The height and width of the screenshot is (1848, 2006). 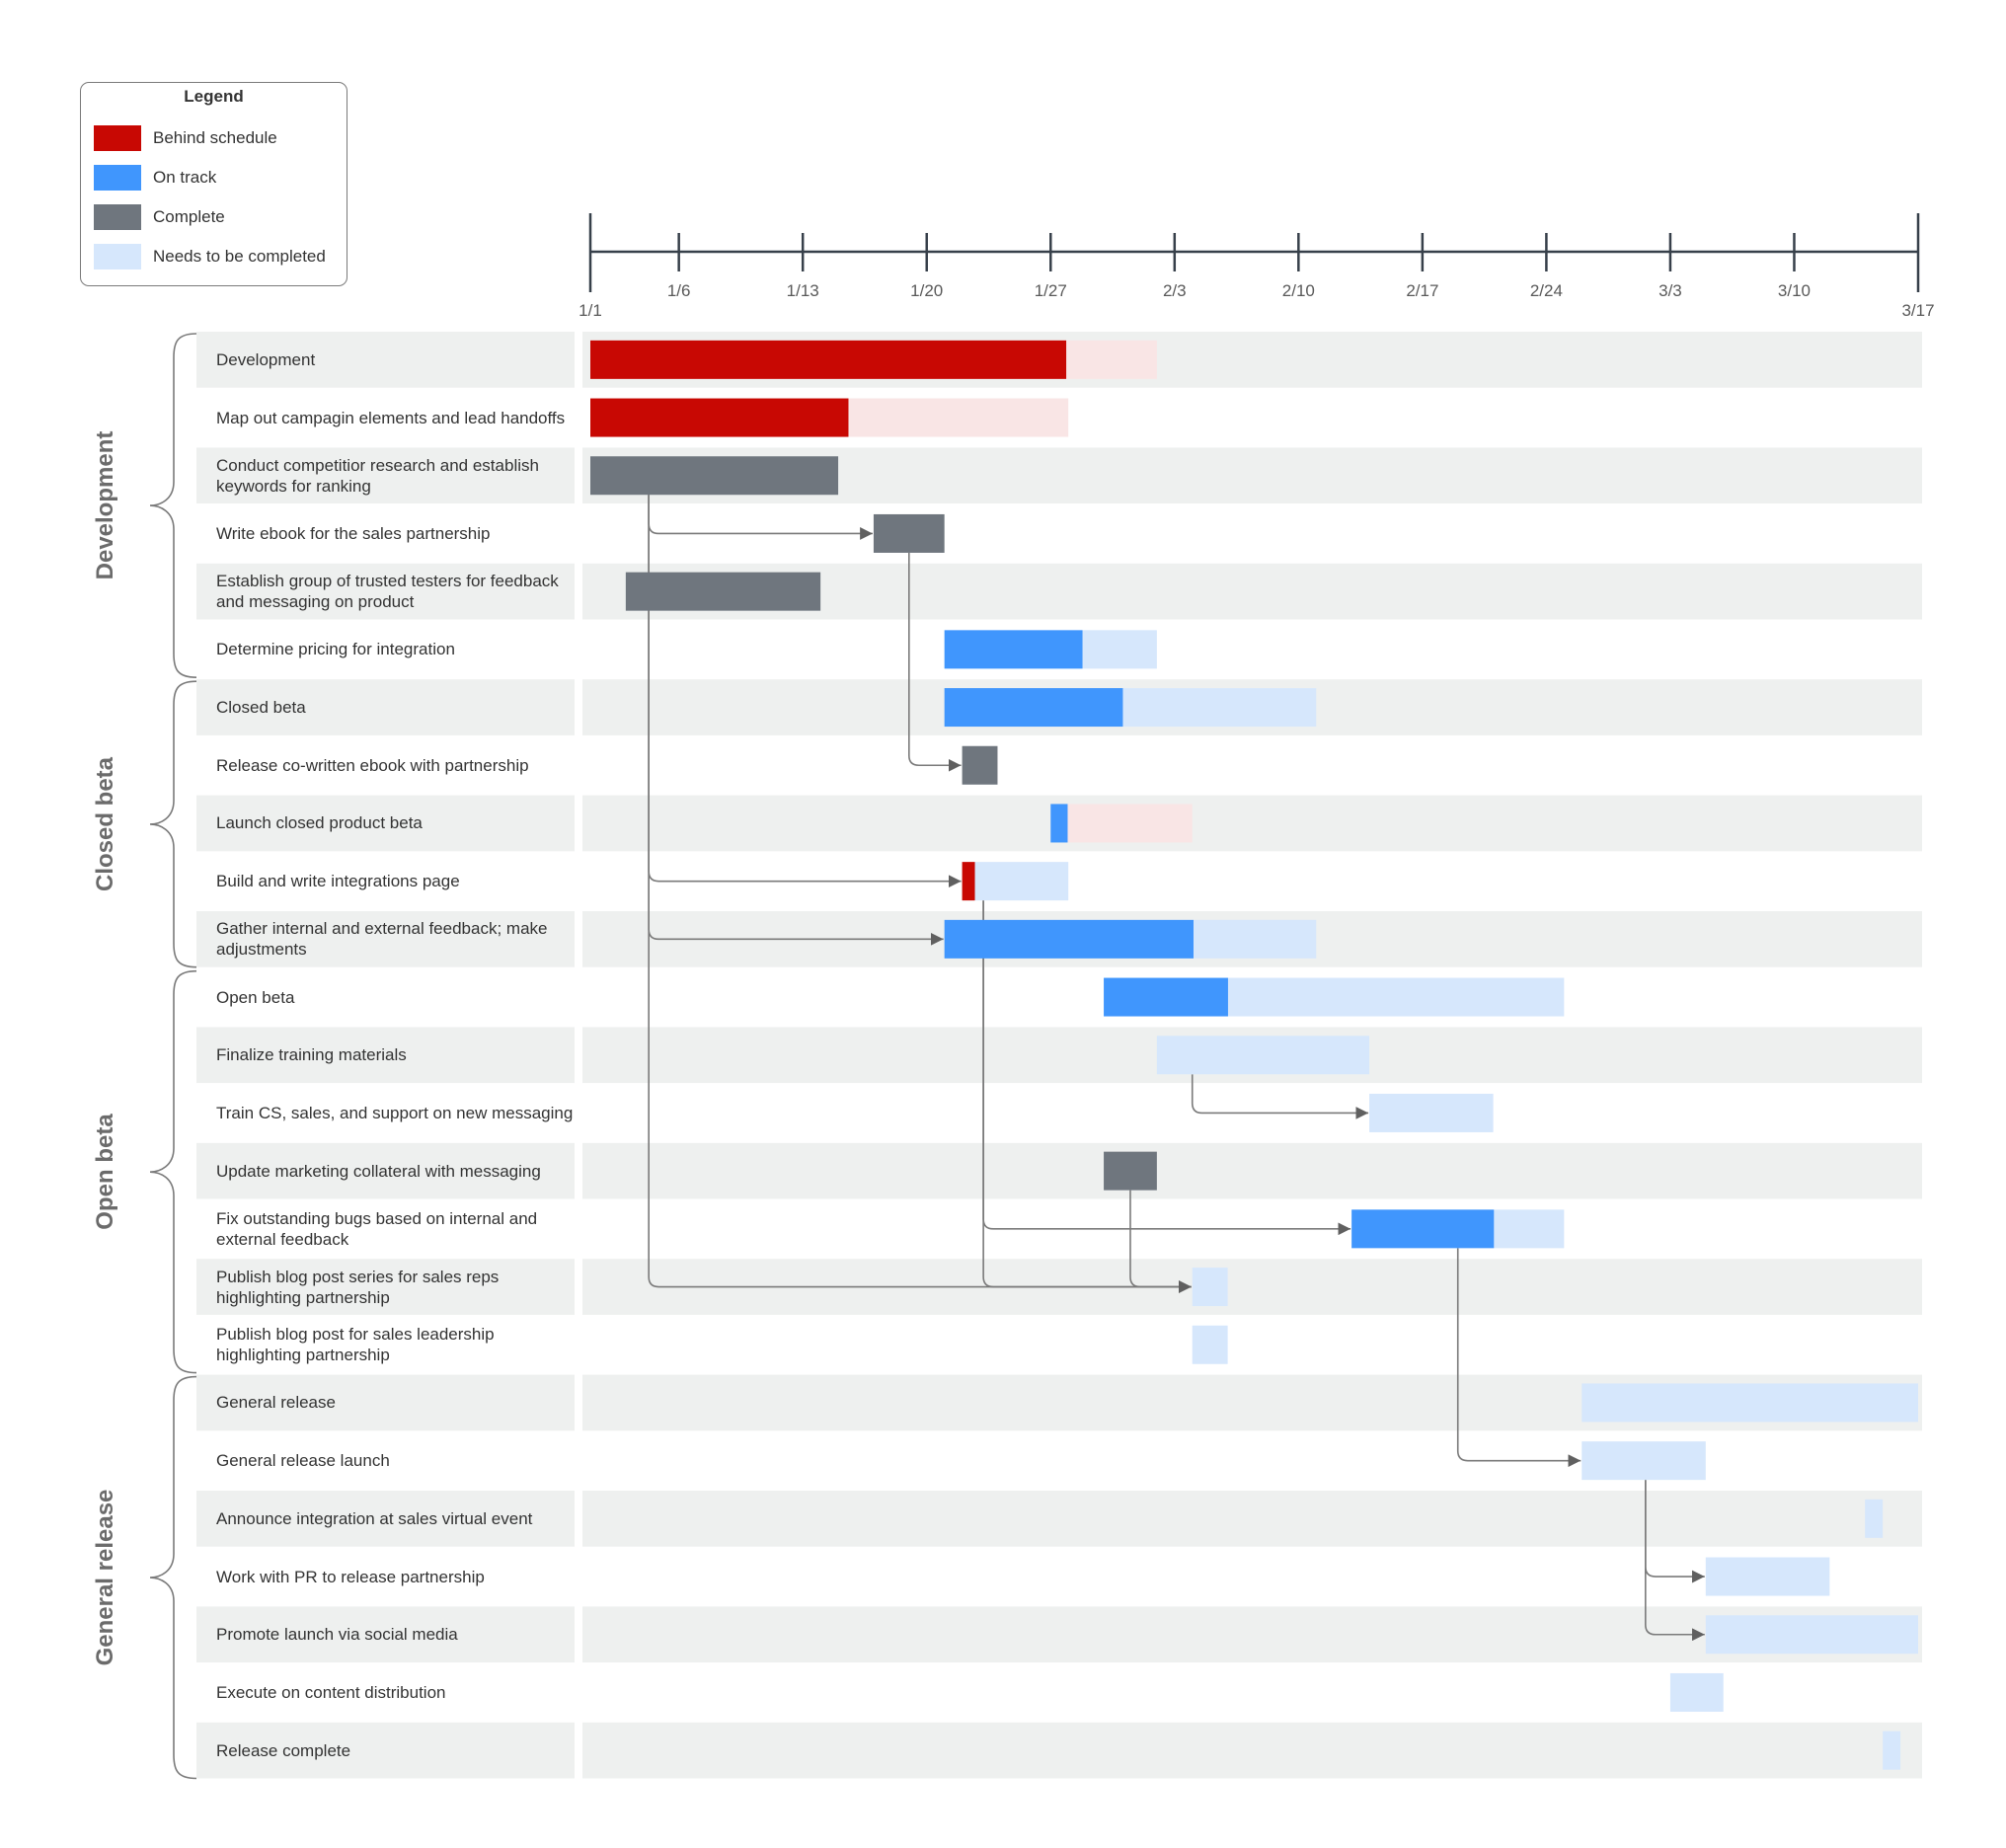 What do you see at coordinates (337, 1635) in the screenshot?
I see `task-label: Promote launch via social media` at bounding box center [337, 1635].